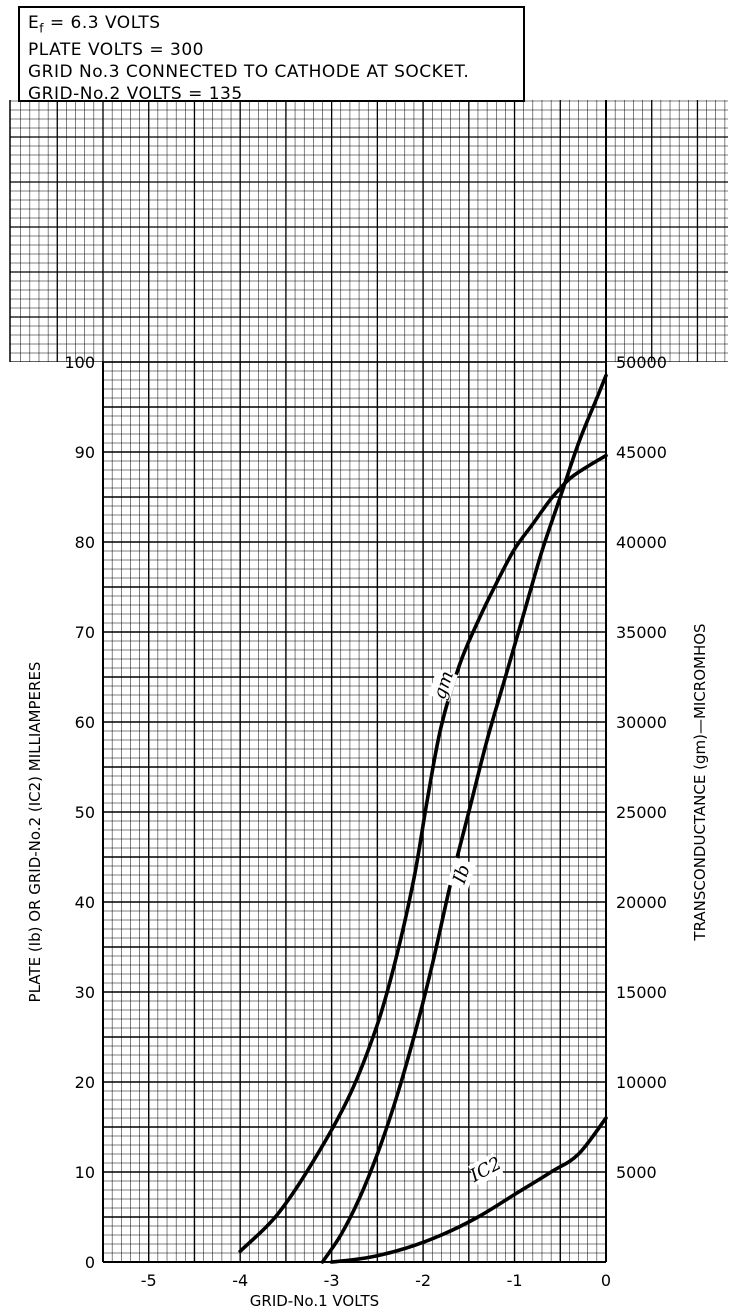 The image size is (732, 1312). Describe the element at coordinates (105, 23) in the screenshot. I see `filament-value: = 6.3 VOLTS` at that location.